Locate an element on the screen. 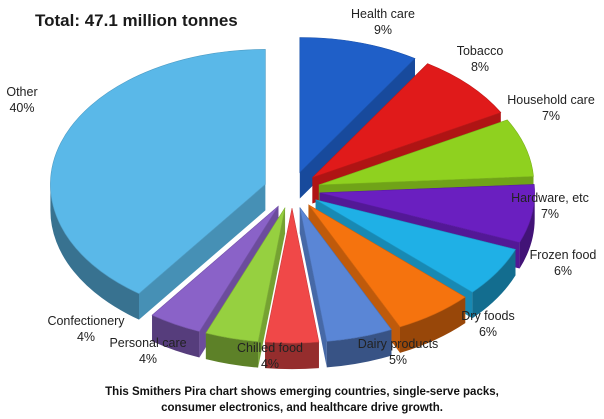  slice-personal-care is located at coordinates (245, 287).